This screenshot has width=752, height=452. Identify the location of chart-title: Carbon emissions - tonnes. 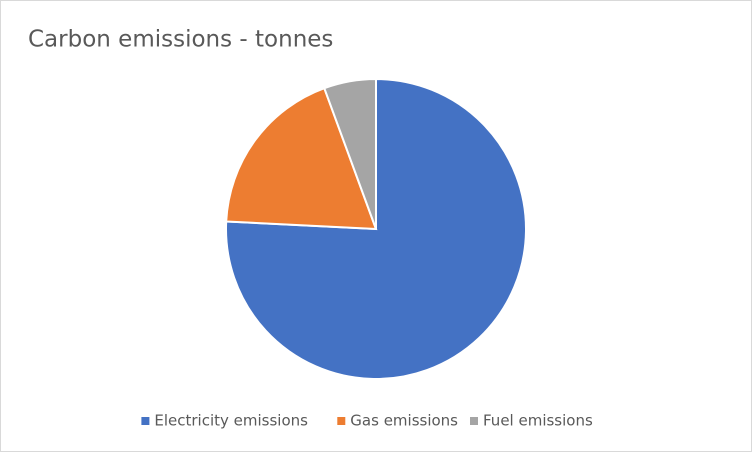
(180, 40).